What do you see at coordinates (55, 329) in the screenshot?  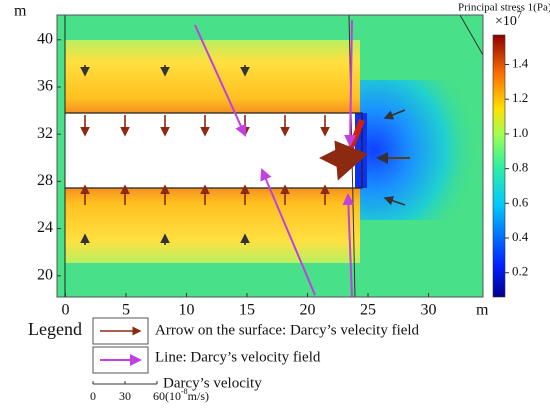 I see `legend-title: Legend` at bounding box center [55, 329].